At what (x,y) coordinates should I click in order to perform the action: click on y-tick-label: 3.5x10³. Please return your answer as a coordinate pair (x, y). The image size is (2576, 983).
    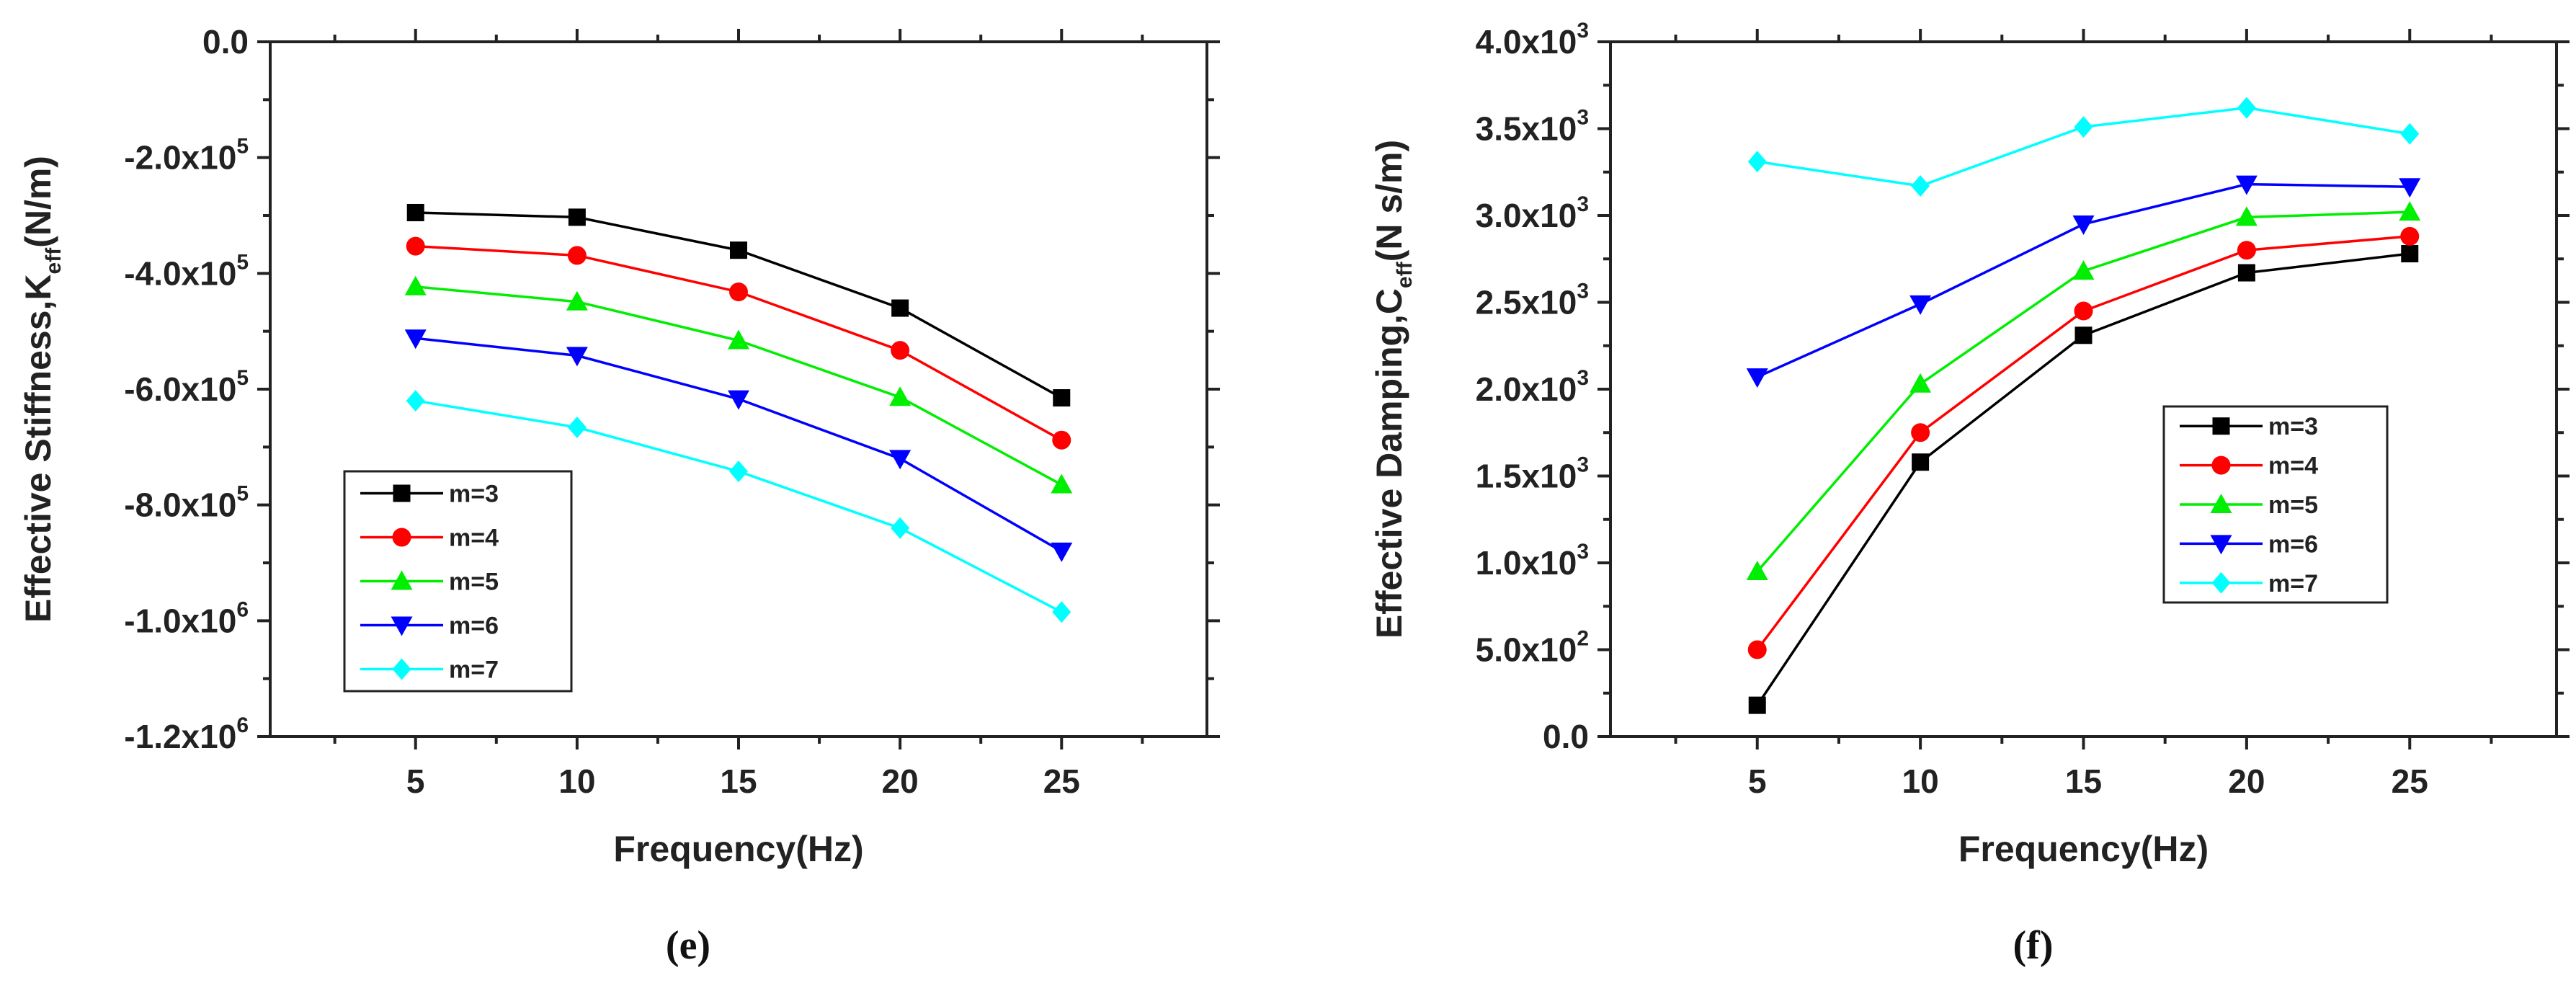
    Looking at the image, I should click on (1532, 127).